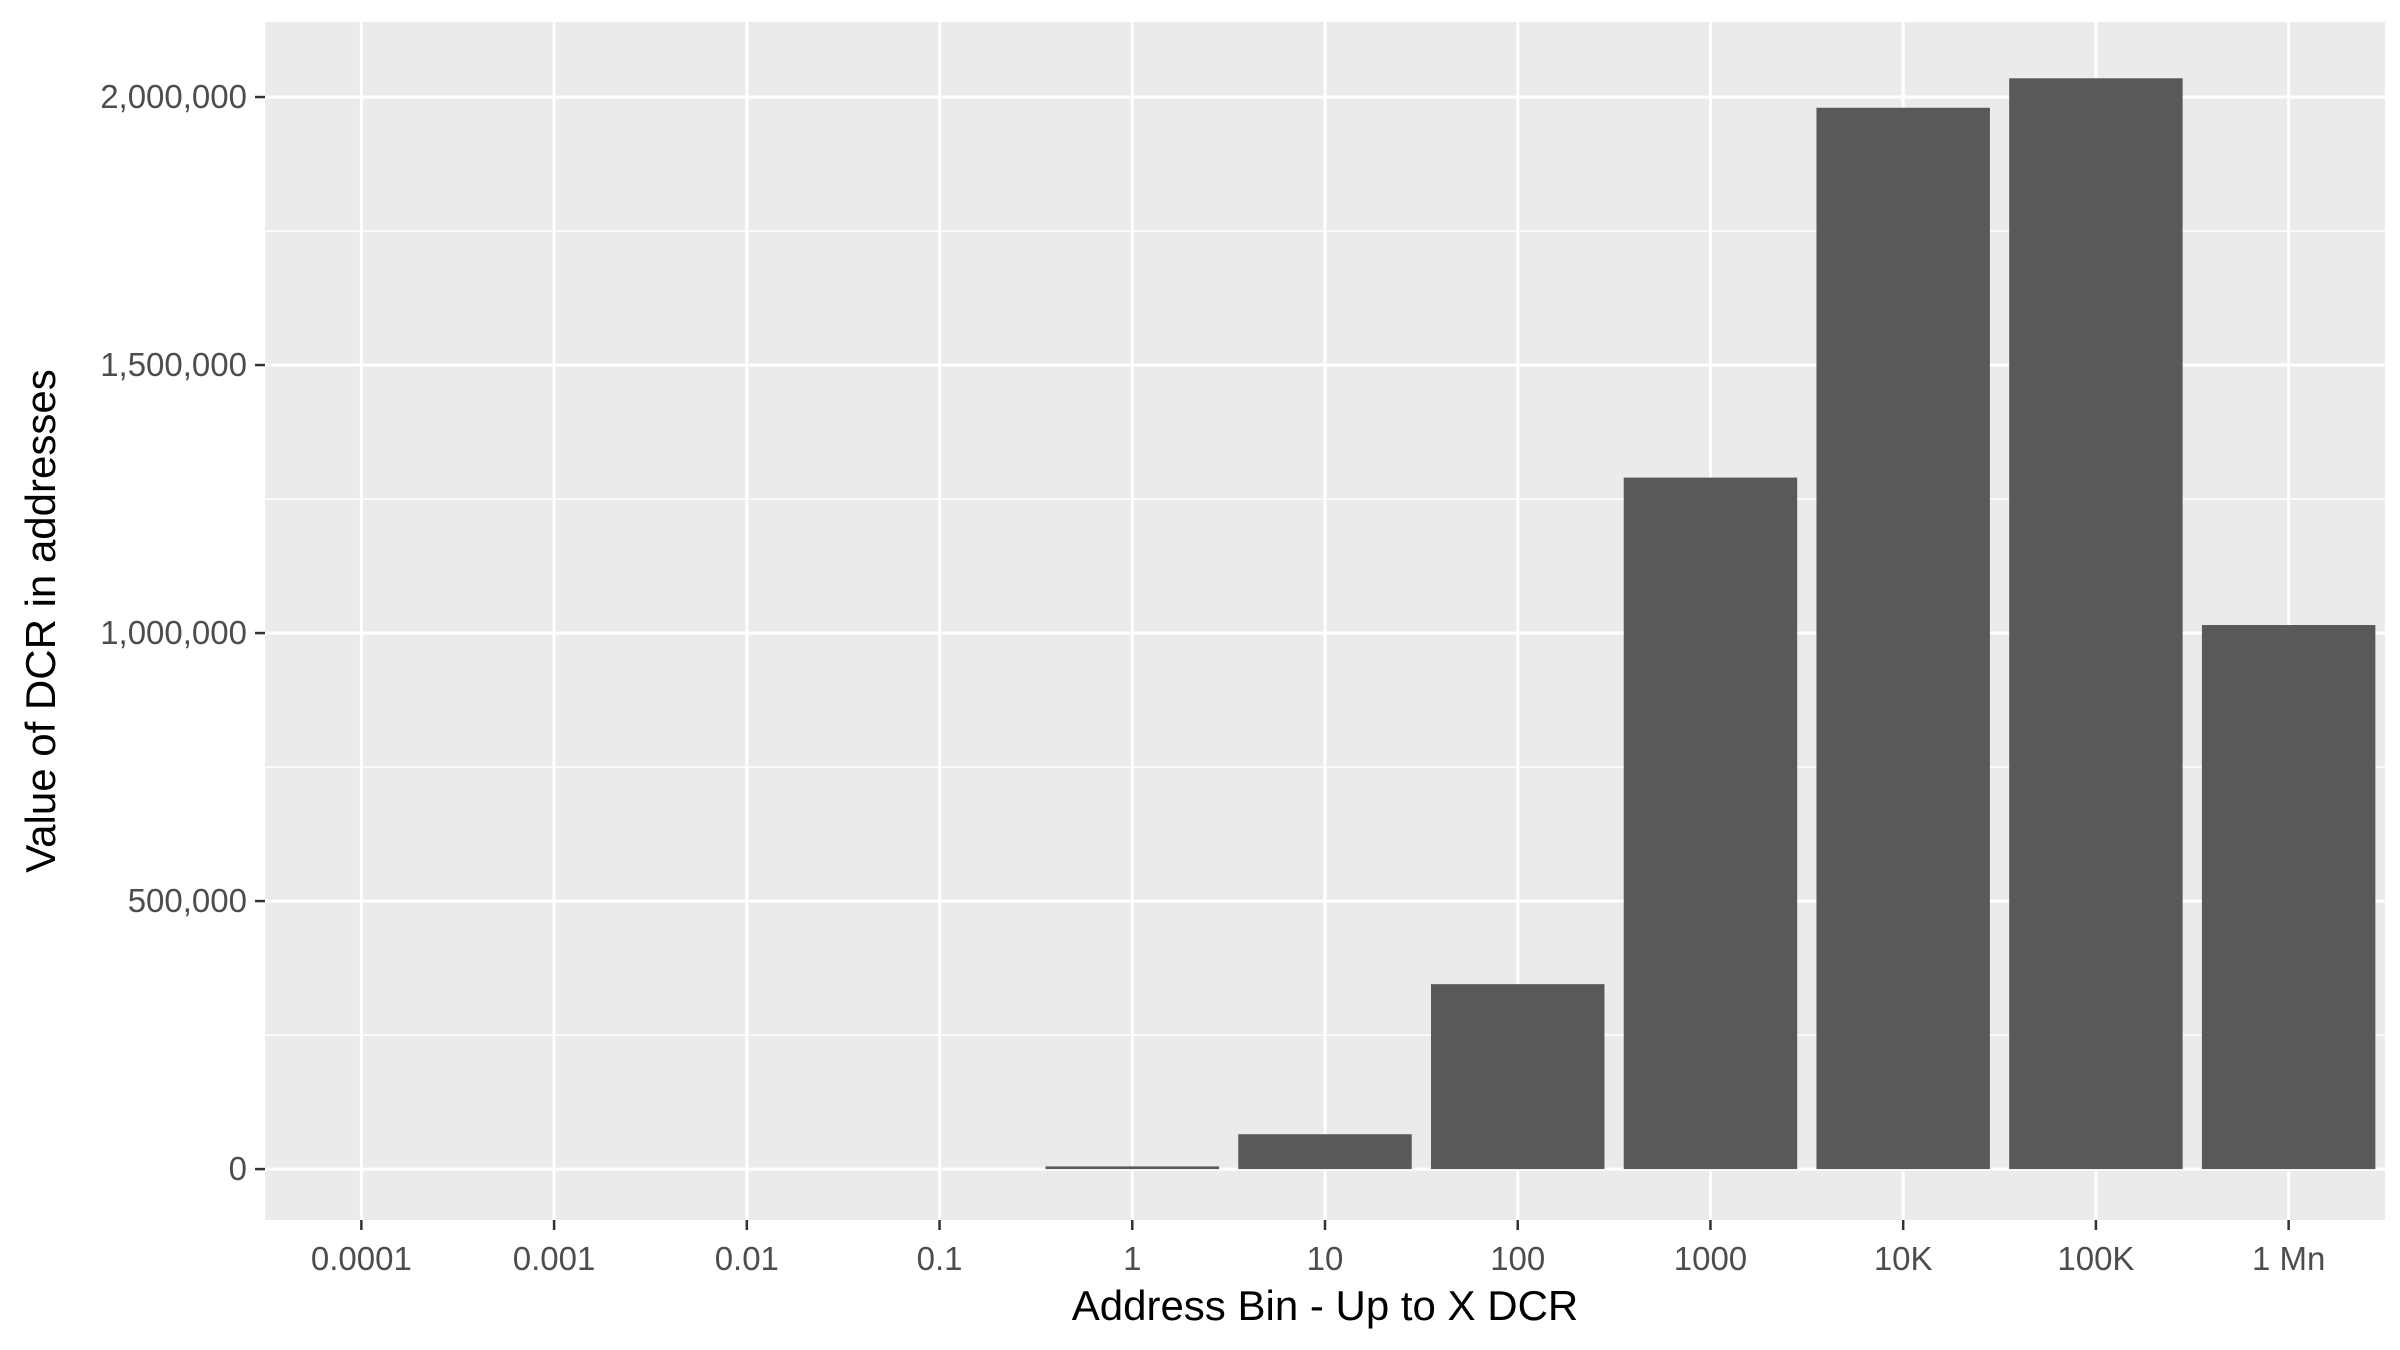 The image size is (2400, 1350). What do you see at coordinates (361, 1258) in the screenshot?
I see `x-tick-label: 0.0001` at bounding box center [361, 1258].